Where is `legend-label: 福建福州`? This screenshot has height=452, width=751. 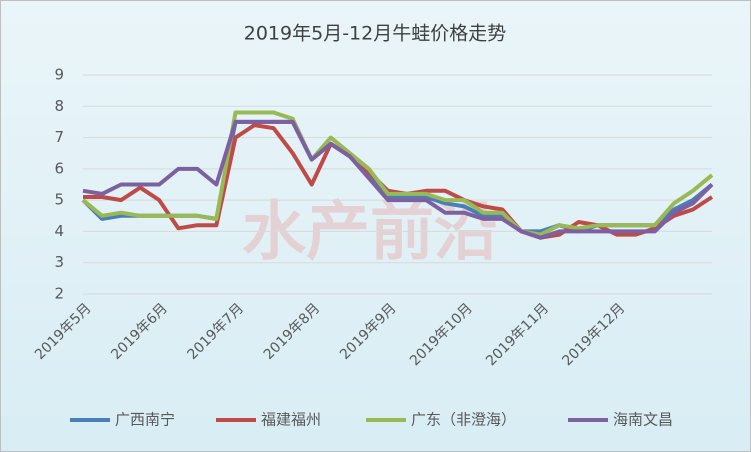
legend-label: 福建福州 is located at coordinates (291, 420).